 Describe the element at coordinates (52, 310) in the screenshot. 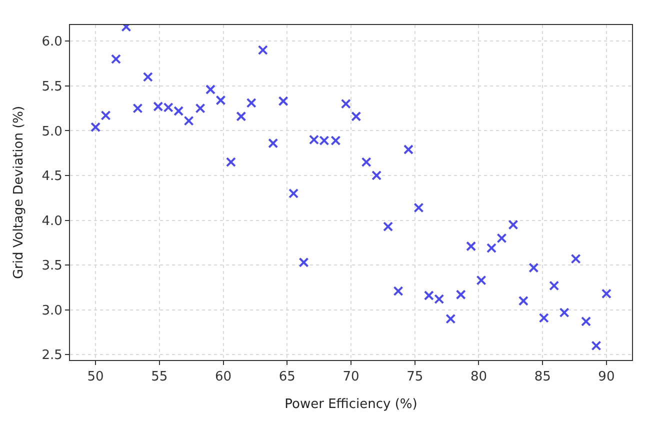

I see `y-tick-label: 3.0` at that location.